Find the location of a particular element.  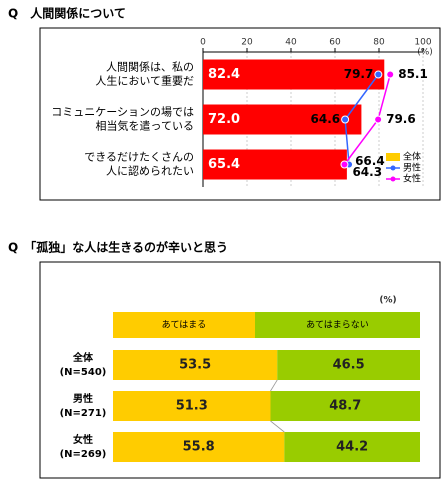

data-label: 82.4 is located at coordinates (224, 74).